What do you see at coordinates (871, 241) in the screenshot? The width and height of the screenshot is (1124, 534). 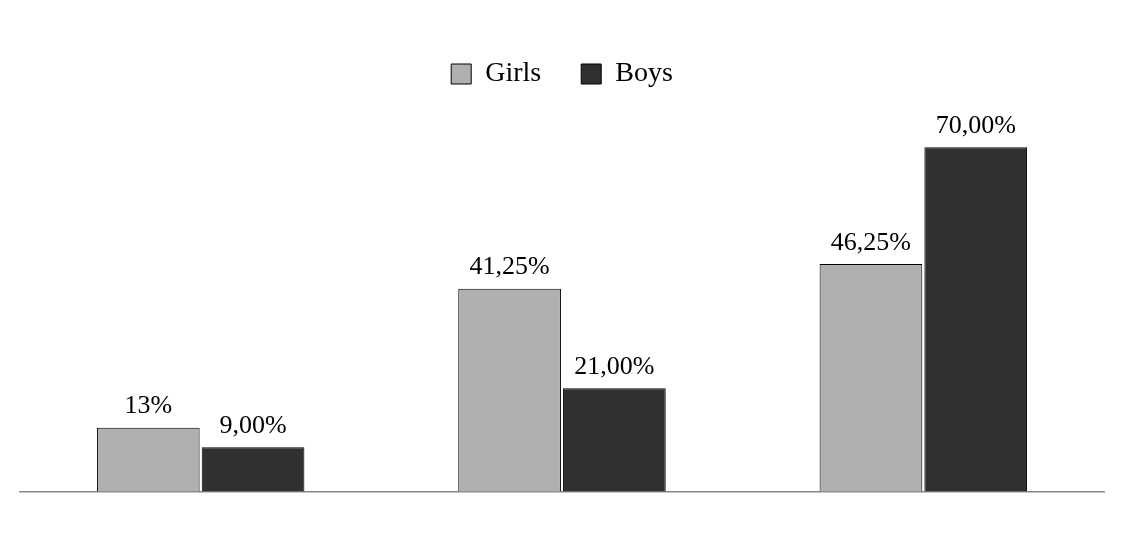 I see `data-label: 46,25%` at bounding box center [871, 241].